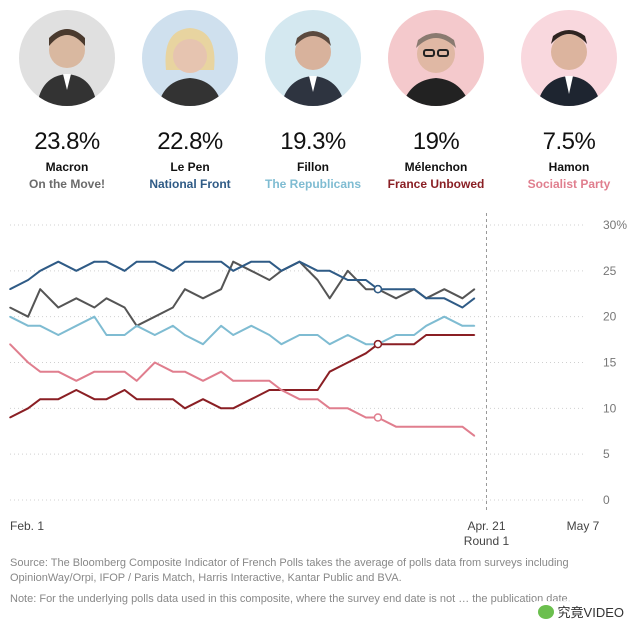 The image size is (640, 640). I want to click on candidate-name: Macron, so click(67, 167).